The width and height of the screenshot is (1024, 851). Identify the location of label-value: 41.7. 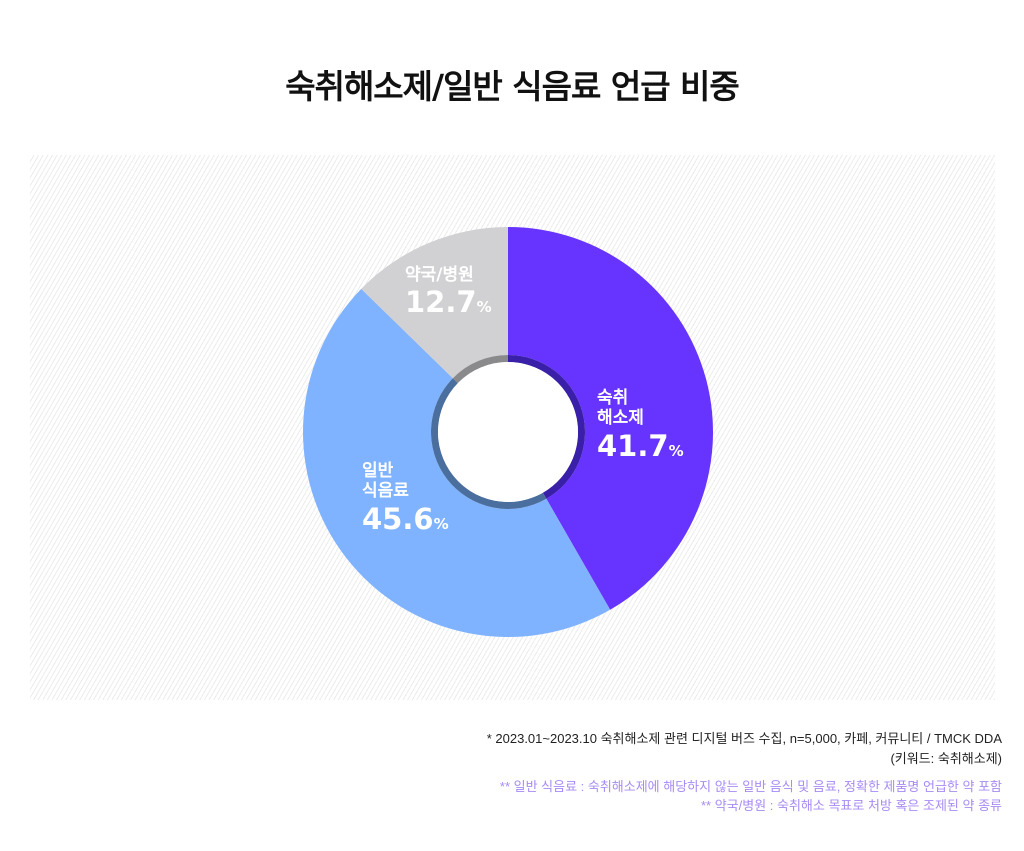
(633, 445).